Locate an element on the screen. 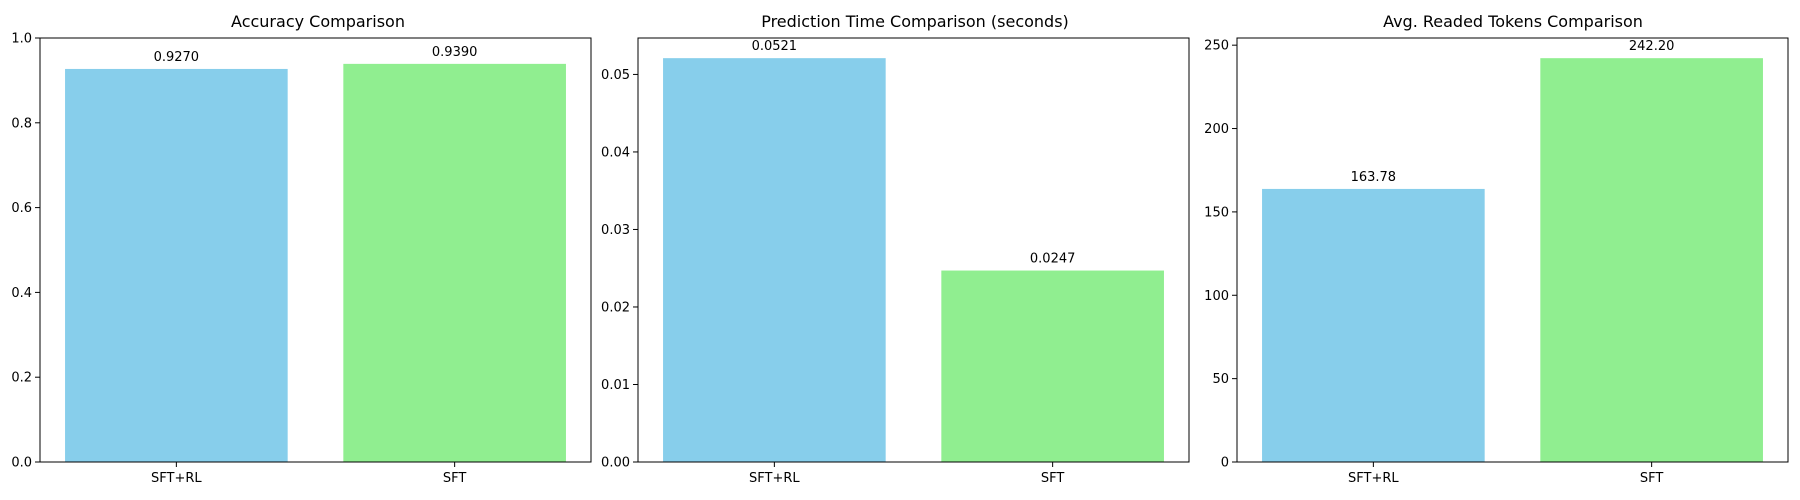  y-tick-label: 100 is located at coordinates (1216, 296).